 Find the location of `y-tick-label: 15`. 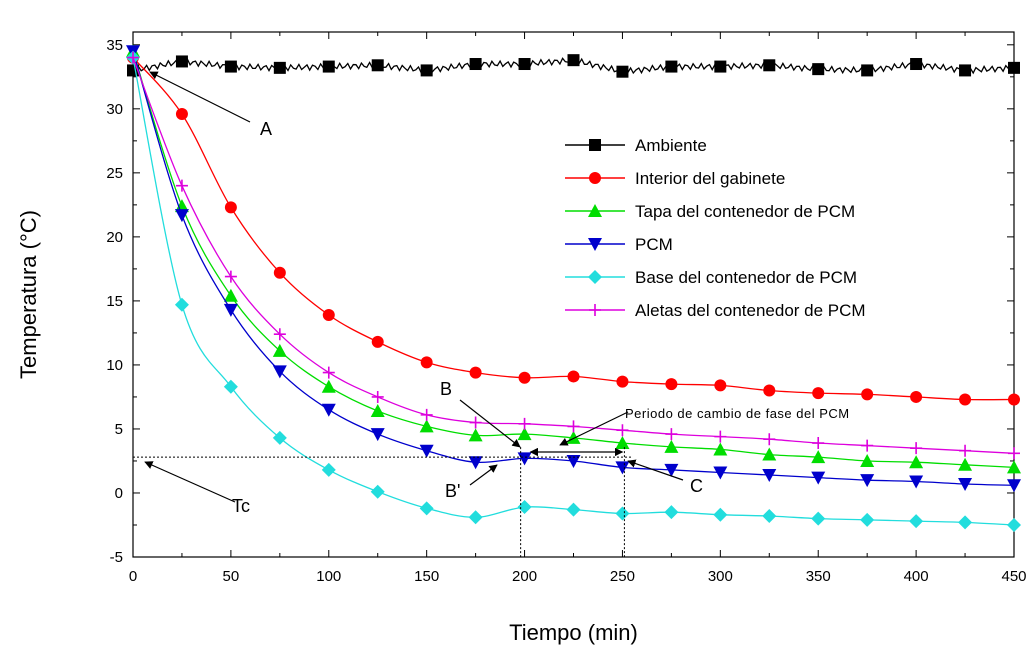

y-tick-label: 15 is located at coordinates (114, 301).